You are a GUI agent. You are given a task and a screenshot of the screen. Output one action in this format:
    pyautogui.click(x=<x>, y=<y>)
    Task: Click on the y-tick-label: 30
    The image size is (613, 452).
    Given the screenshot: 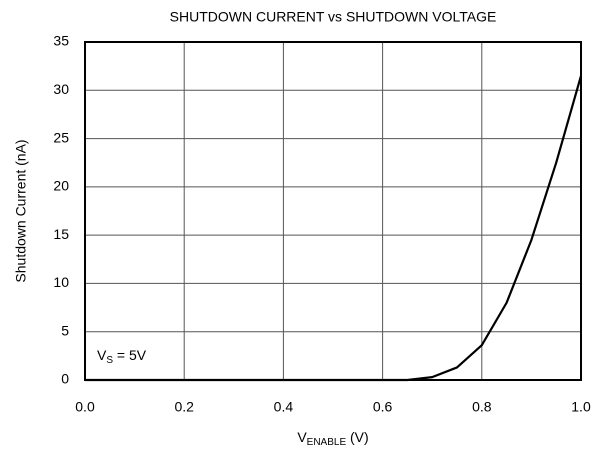 What is the action you would take?
    pyautogui.click(x=61, y=89)
    